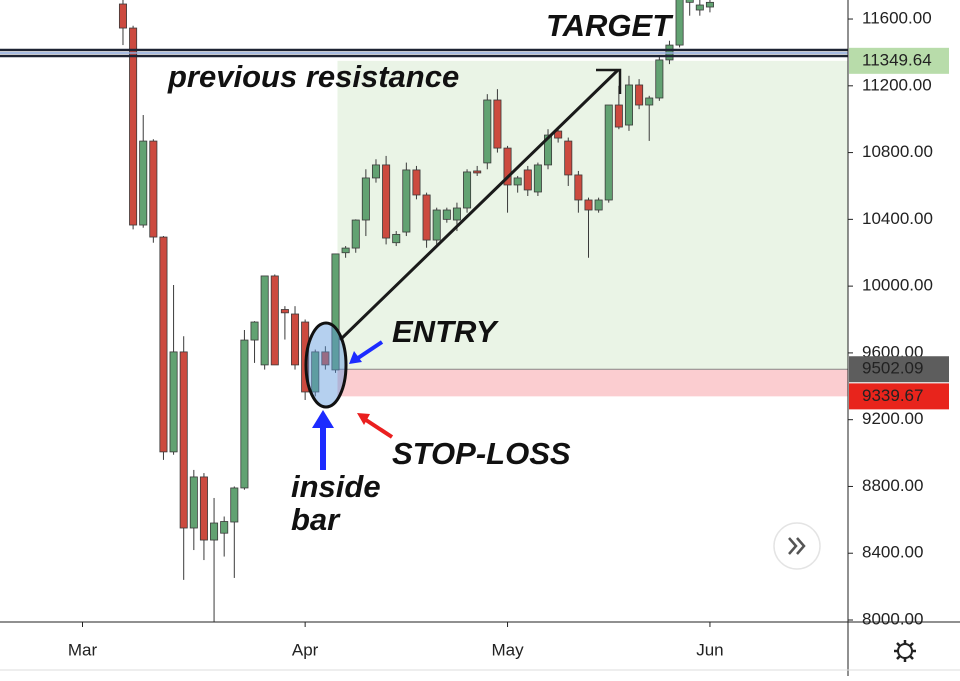  I want to click on y-tick-label: 11200.00, so click(897, 84).